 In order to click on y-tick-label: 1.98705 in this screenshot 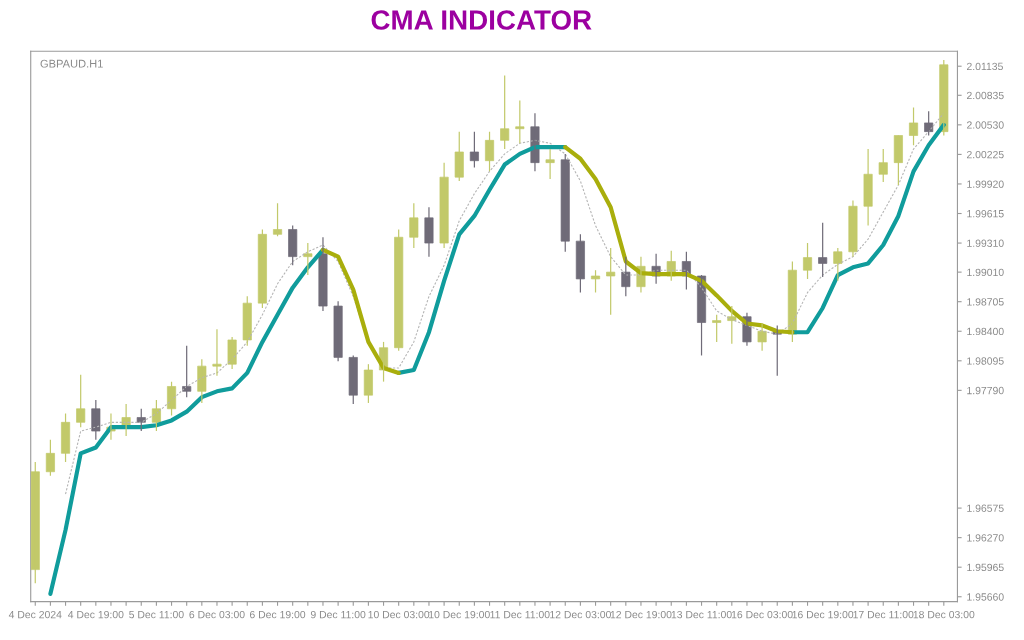, I will do `click(985, 302)`.